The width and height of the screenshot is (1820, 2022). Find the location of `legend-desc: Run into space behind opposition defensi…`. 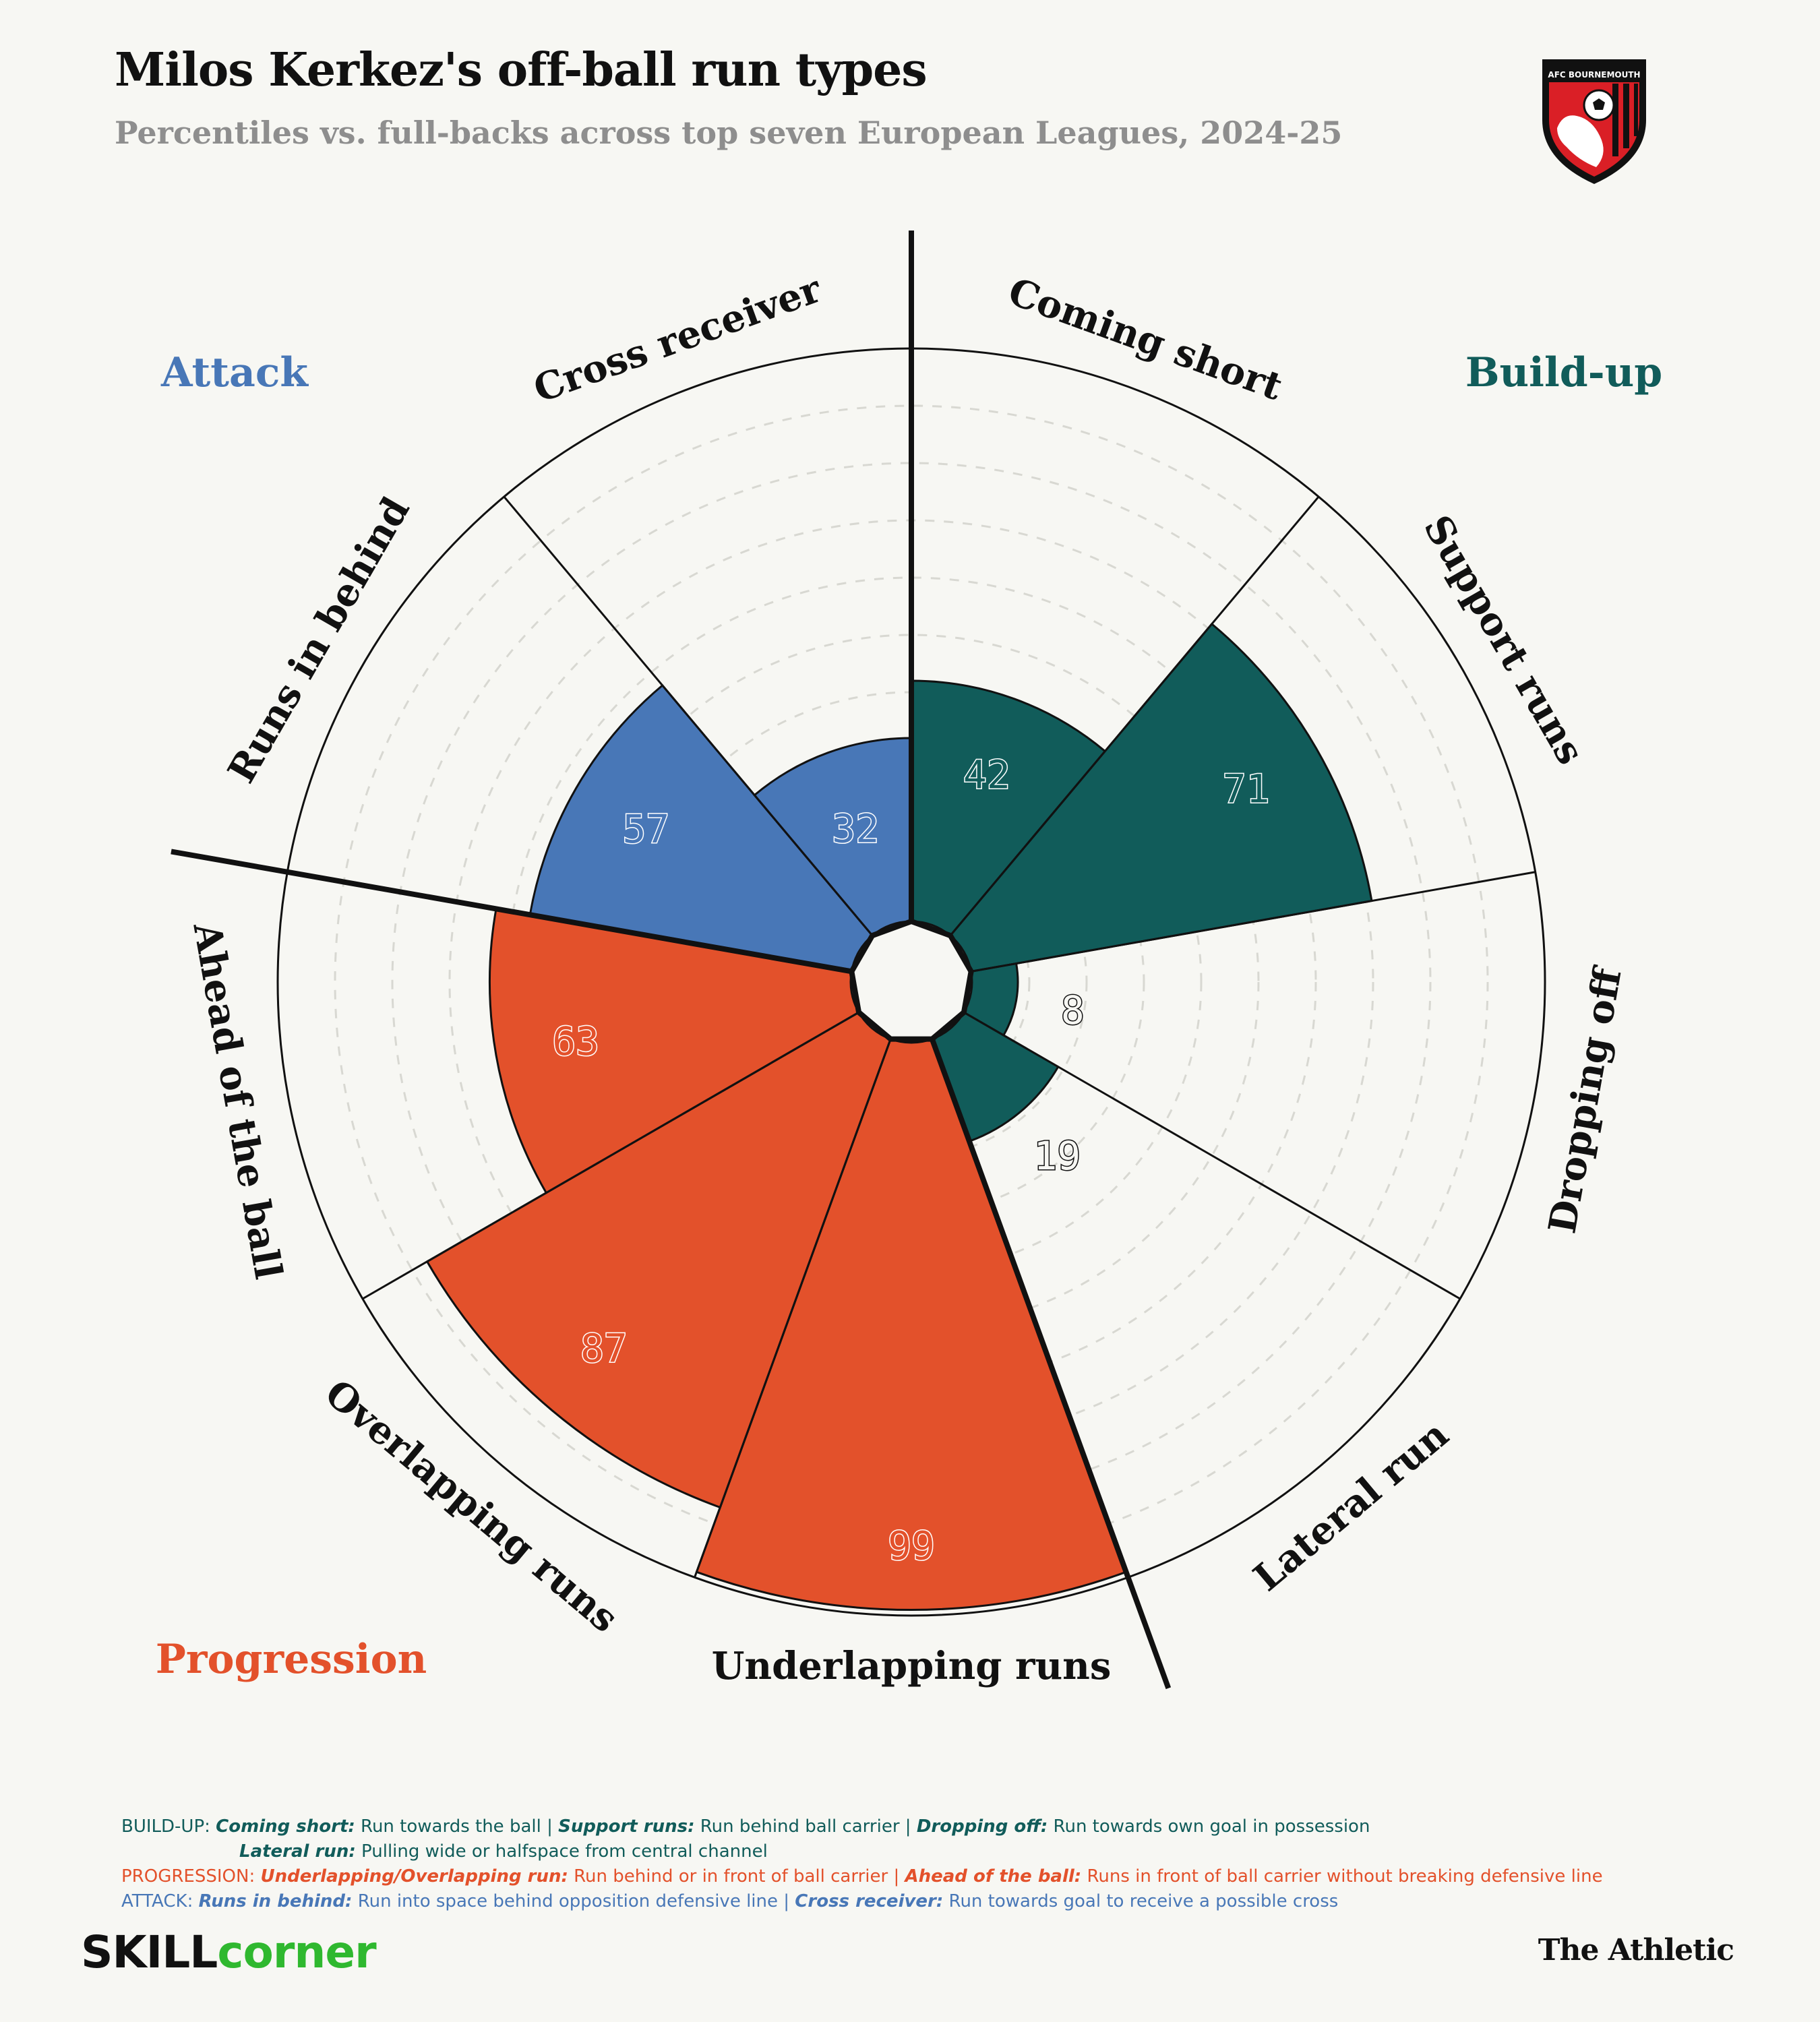

legend-desc: Run into space behind opposition defensi… is located at coordinates (573, 1901).